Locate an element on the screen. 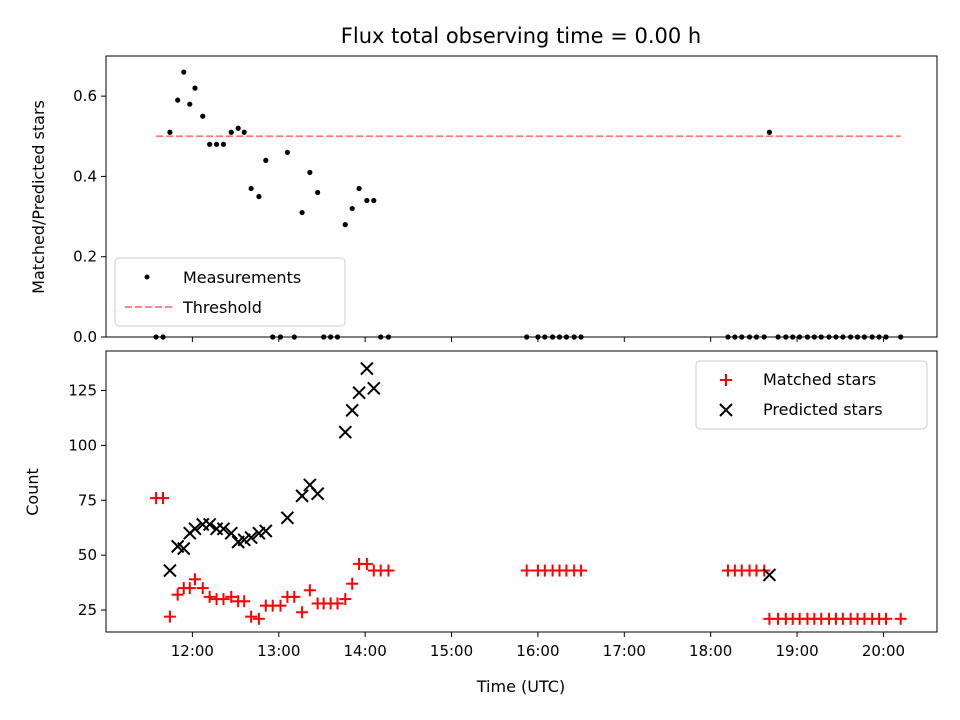  legend-threshold-label: Threshold is located at coordinates (222, 307).